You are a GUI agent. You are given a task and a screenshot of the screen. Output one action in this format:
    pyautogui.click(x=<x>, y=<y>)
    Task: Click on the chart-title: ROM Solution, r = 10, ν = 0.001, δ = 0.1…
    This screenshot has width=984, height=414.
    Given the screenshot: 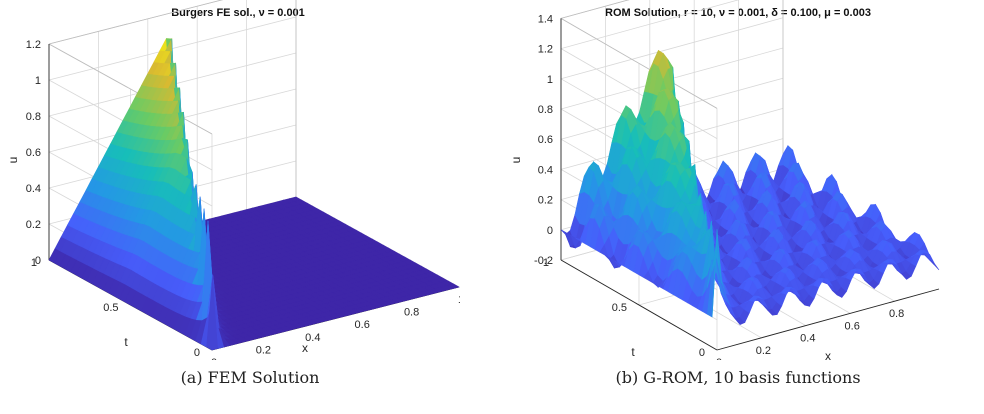 What is the action you would take?
    pyautogui.click(x=738, y=13)
    